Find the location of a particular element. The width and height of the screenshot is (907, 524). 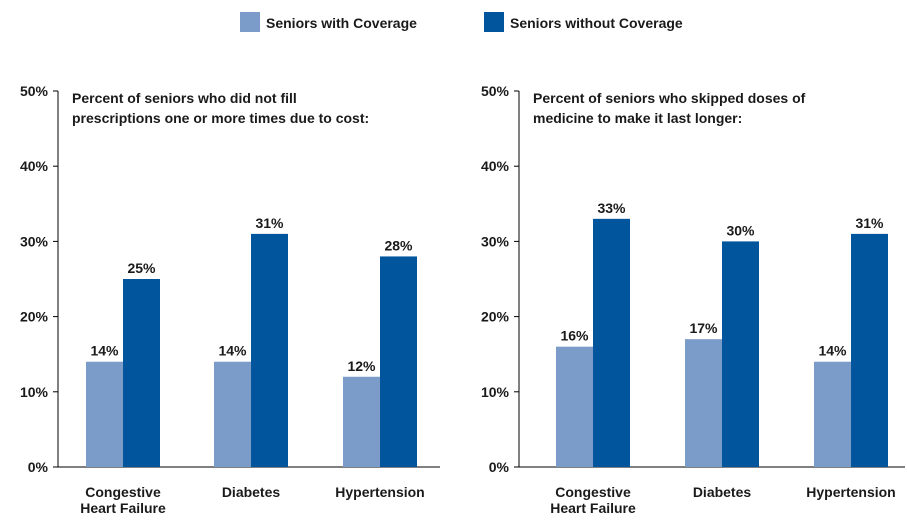

chart-title-line: medicine to make it last longer: is located at coordinates (637, 118).